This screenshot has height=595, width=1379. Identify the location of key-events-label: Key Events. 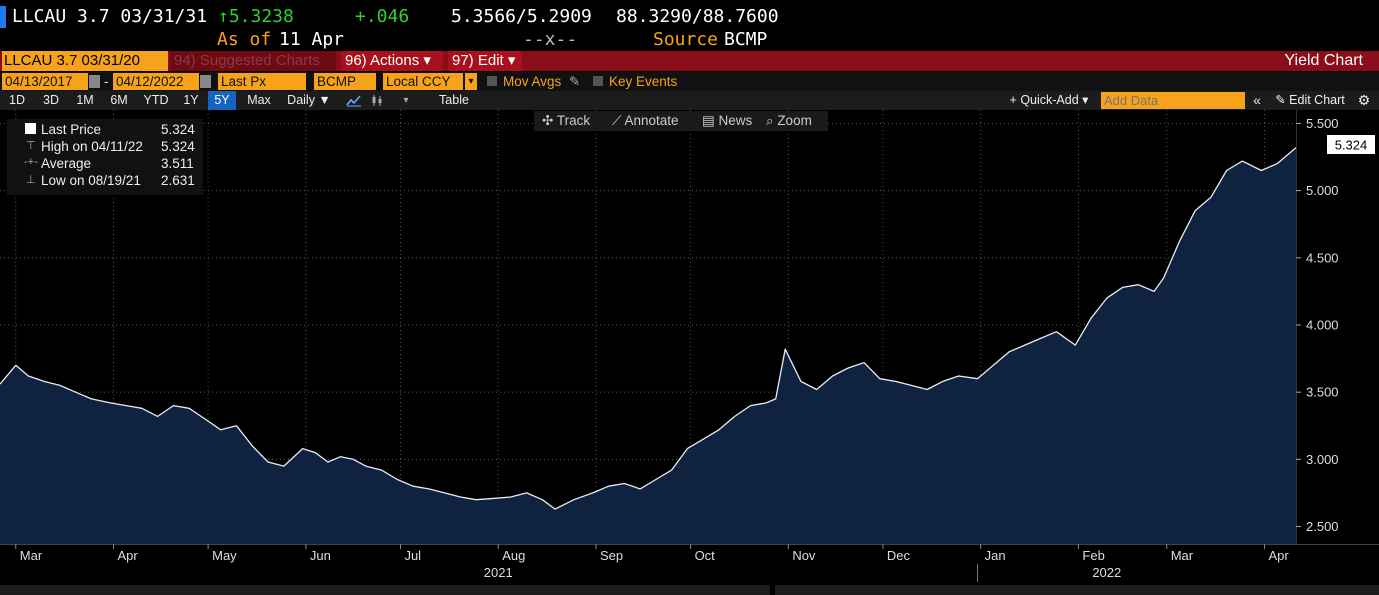
(643, 81).